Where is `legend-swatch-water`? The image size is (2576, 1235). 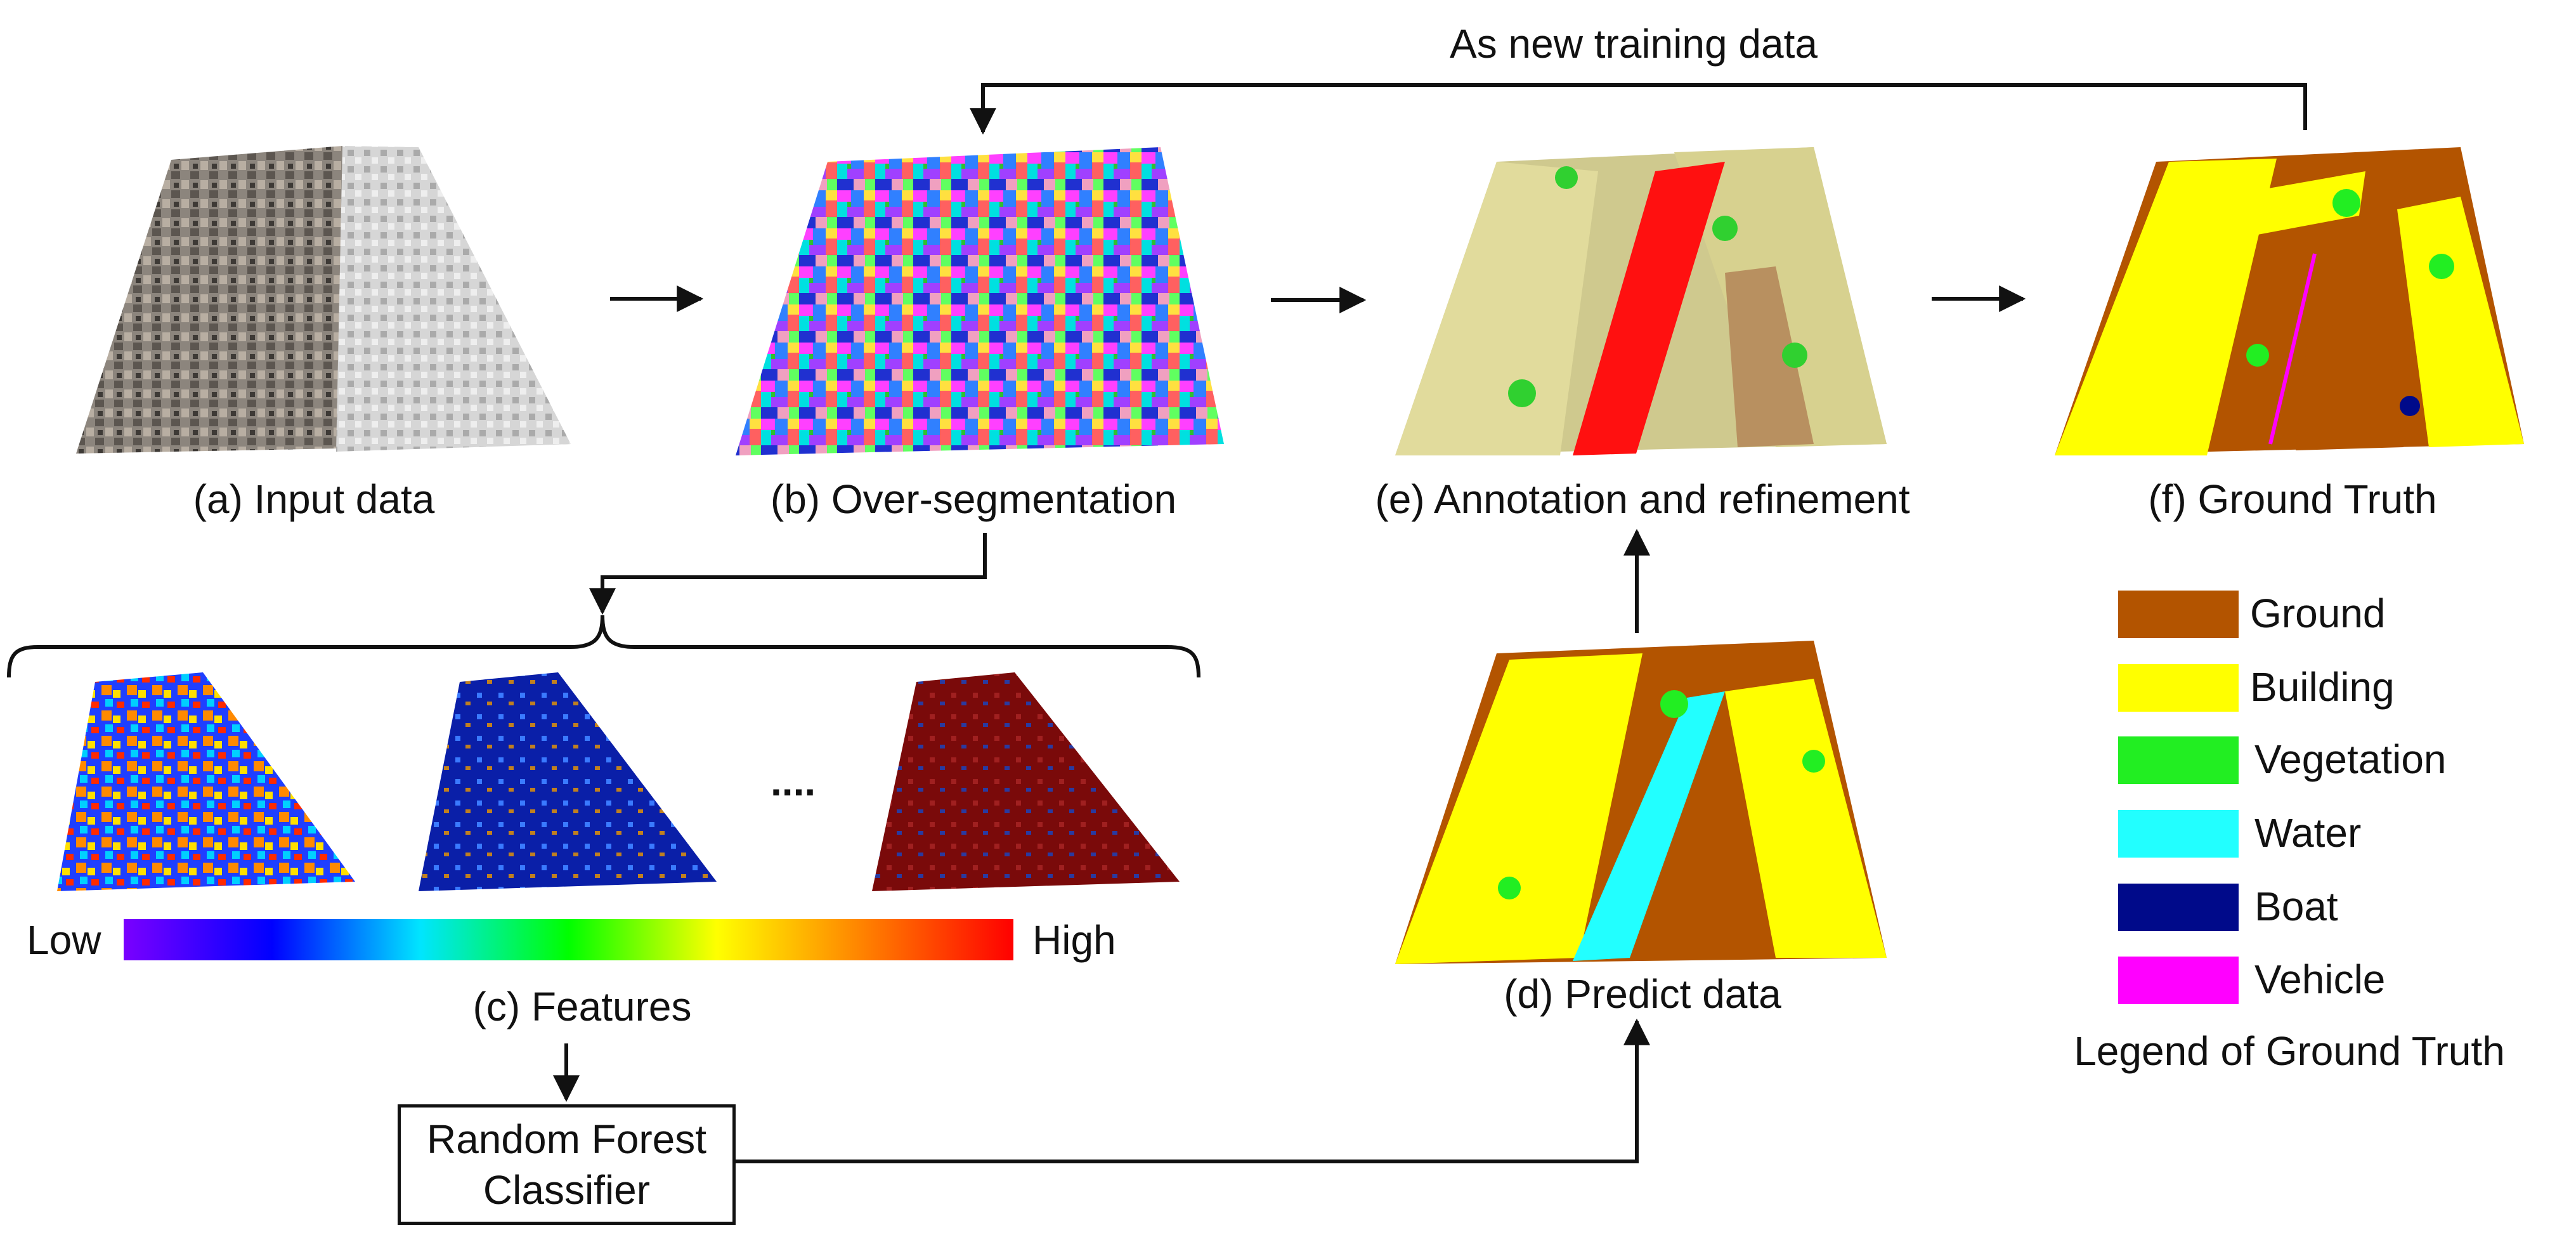 legend-swatch-water is located at coordinates (2179, 834).